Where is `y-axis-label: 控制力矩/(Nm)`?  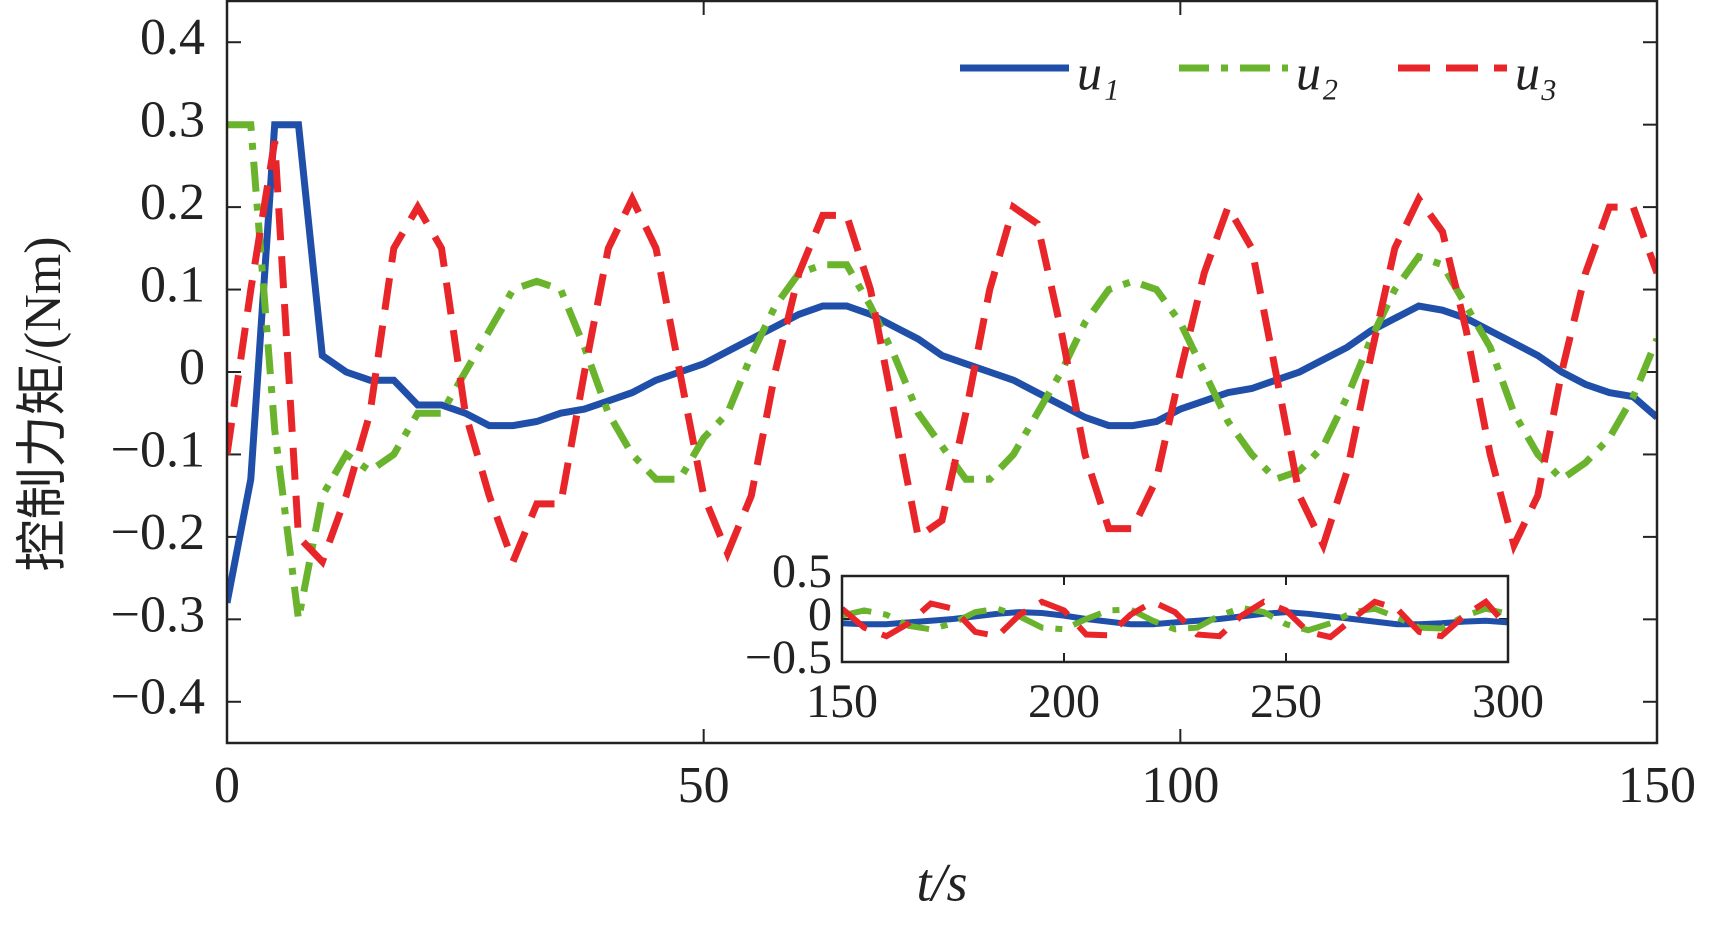
y-axis-label: 控制力矩/(Nm) is located at coordinates (43, 403).